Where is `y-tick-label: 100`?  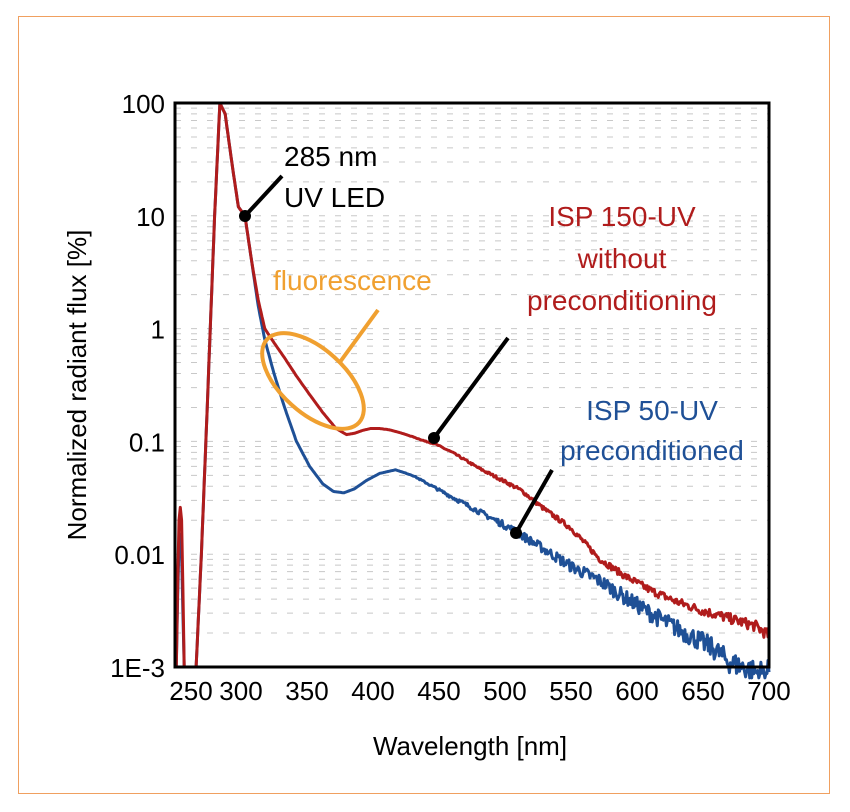 y-tick-label: 100 is located at coordinates (143, 104).